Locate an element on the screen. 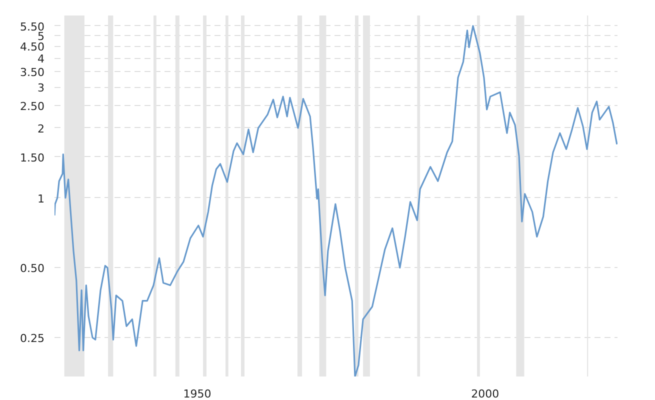 The height and width of the screenshot is (400, 655). y-tick-label: 4.50 is located at coordinates (32, 47).